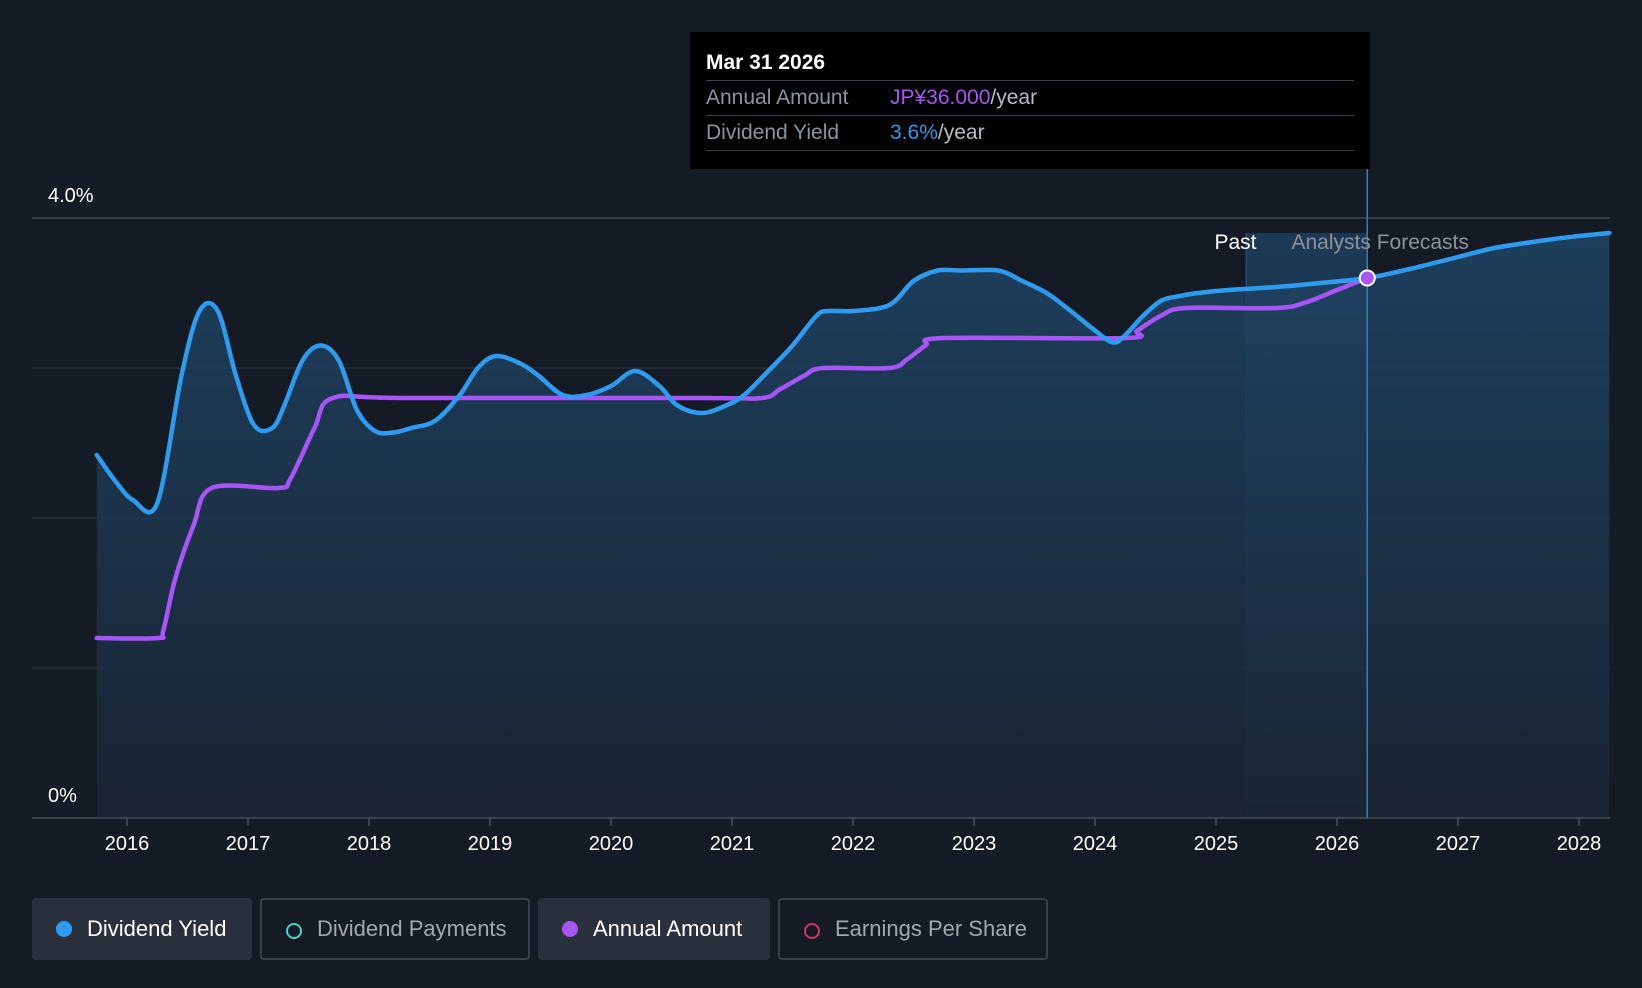  I want to click on legend-dividend-yield: Dividend Yield, so click(142, 929).